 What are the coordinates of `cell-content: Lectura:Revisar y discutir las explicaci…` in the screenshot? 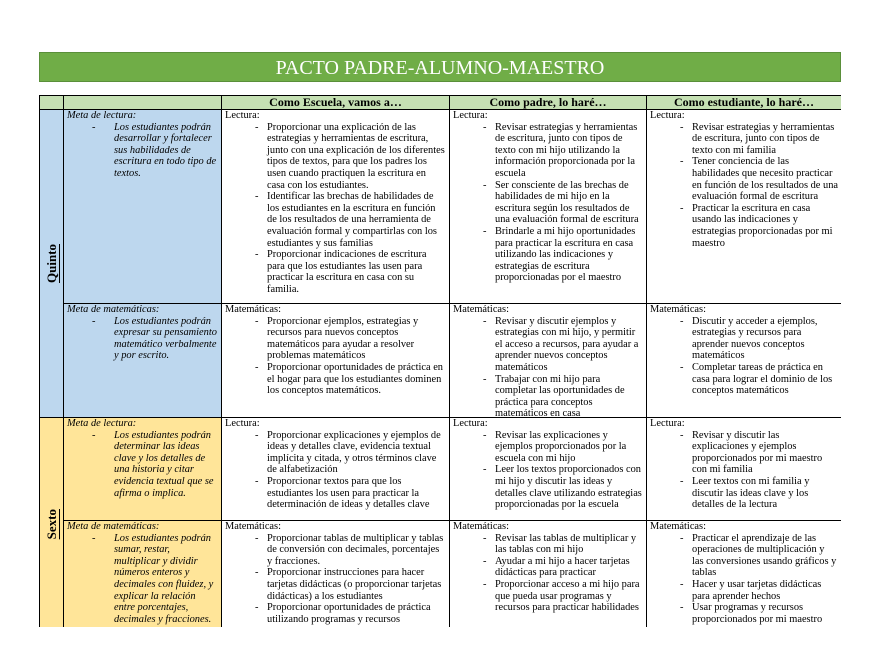 It's located at (744, 469).